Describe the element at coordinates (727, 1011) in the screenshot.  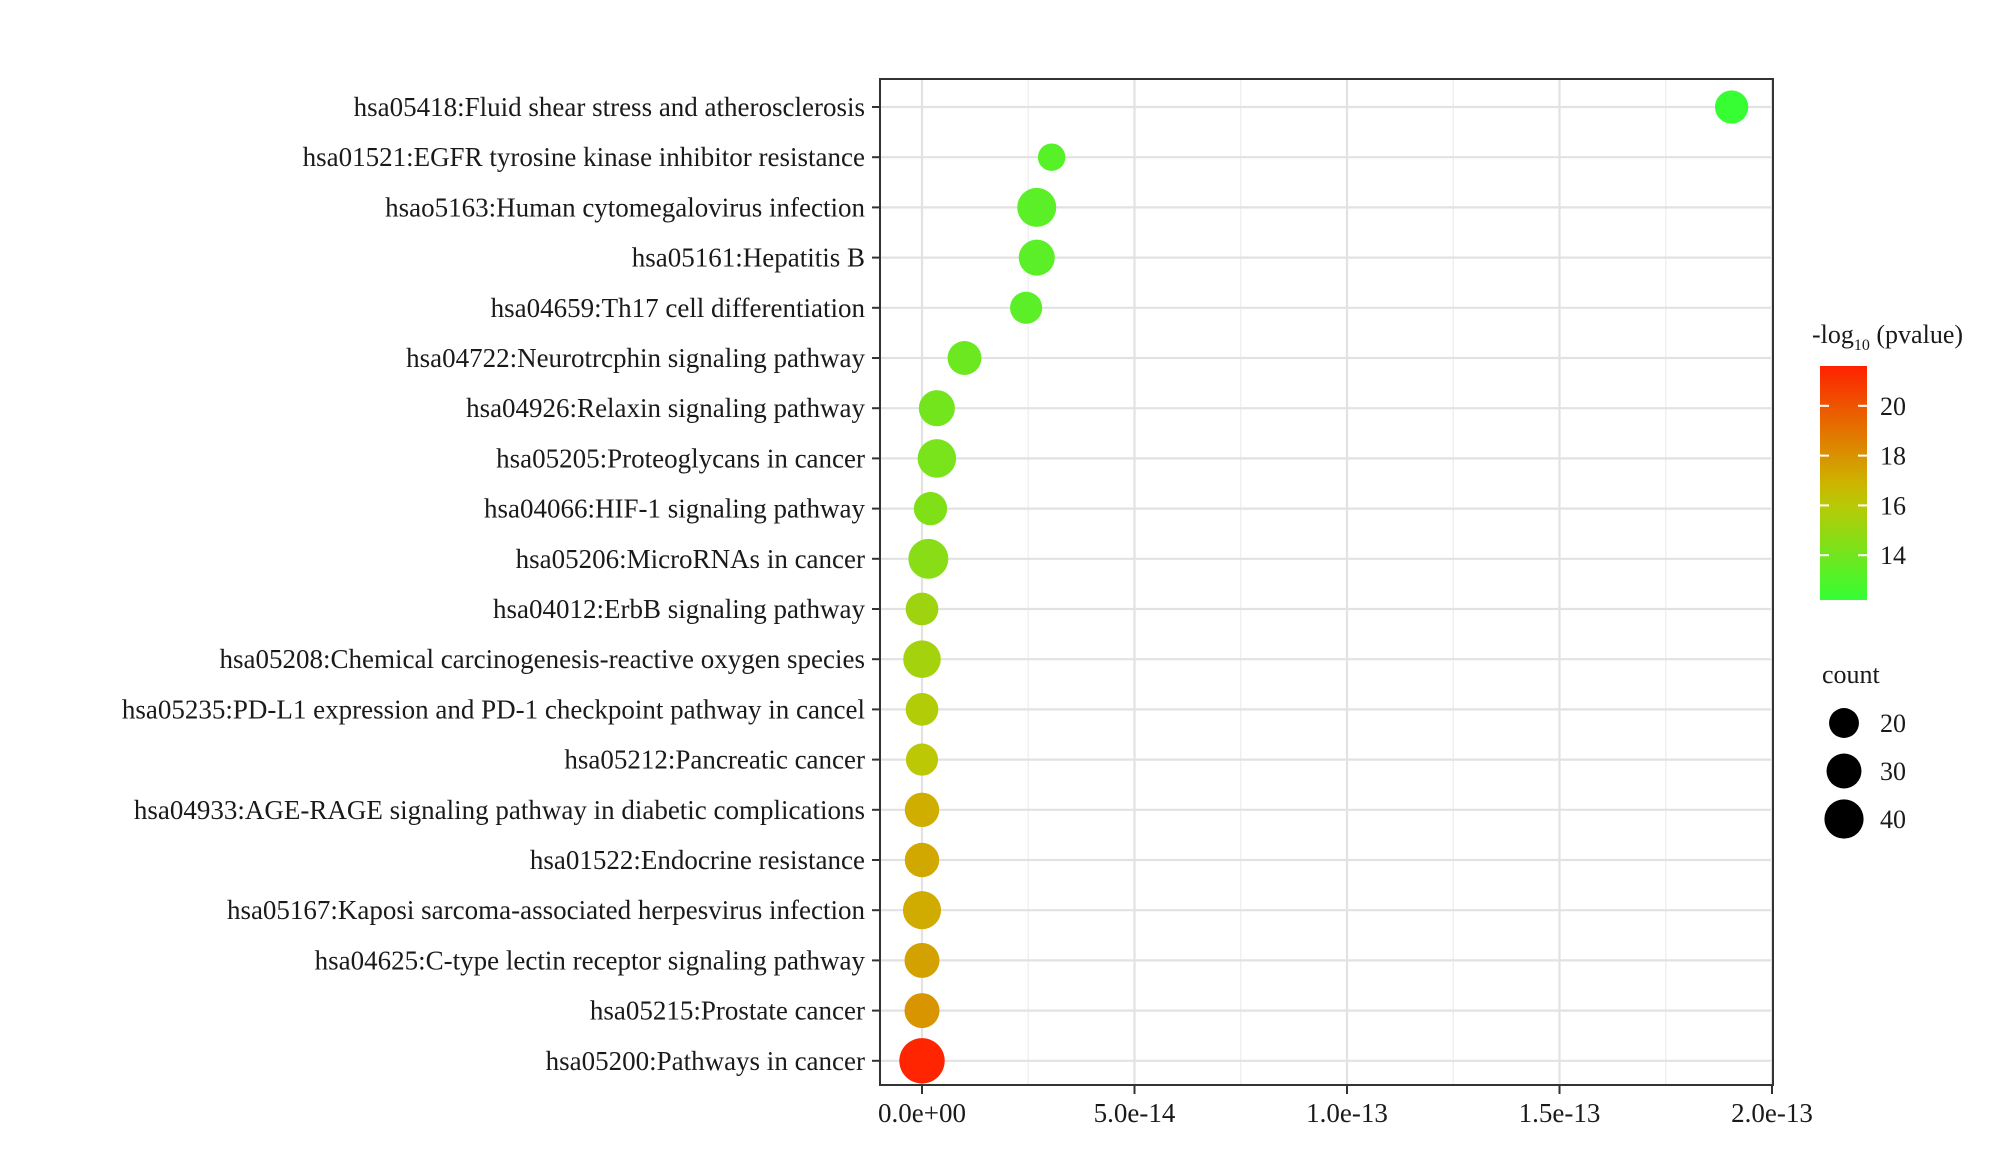
I see `y-tick-label: hsa05215:Prostate cancer` at that location.